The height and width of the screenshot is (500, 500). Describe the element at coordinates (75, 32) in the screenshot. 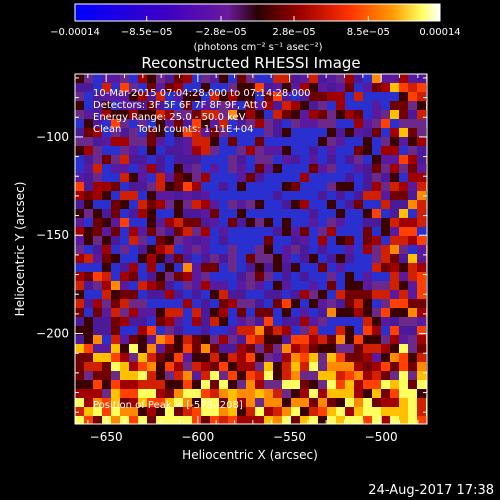

I see `colorbar-tick-label: −0.00014` at that location.